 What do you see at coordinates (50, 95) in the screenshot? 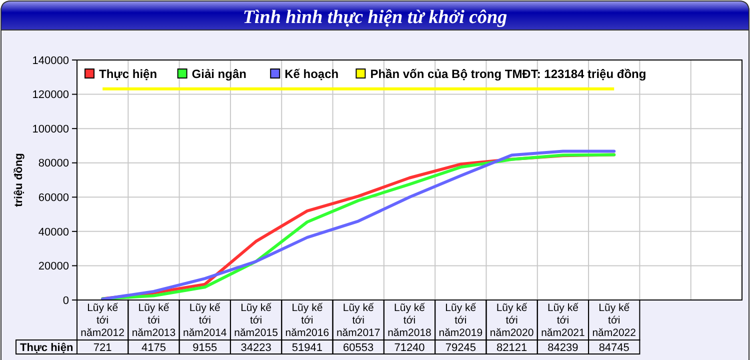
I see `y-tick-label: 120000` at bounding box center [50, 95].